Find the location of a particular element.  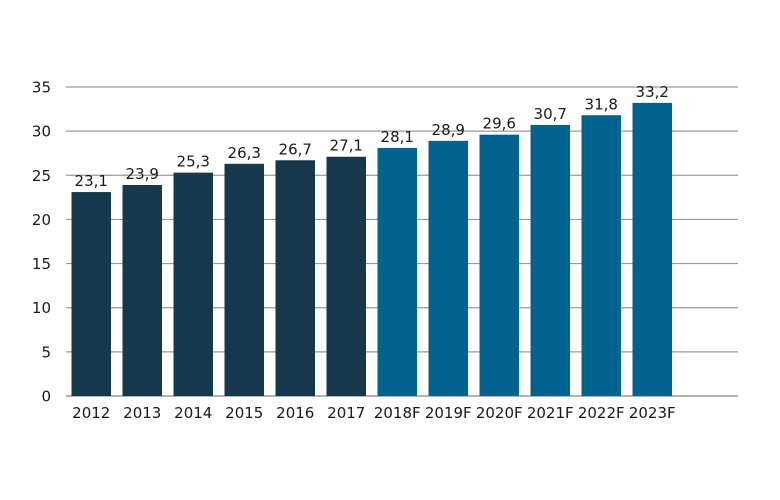

x-tick-label: 2019F is located at coordinates (448, 413).